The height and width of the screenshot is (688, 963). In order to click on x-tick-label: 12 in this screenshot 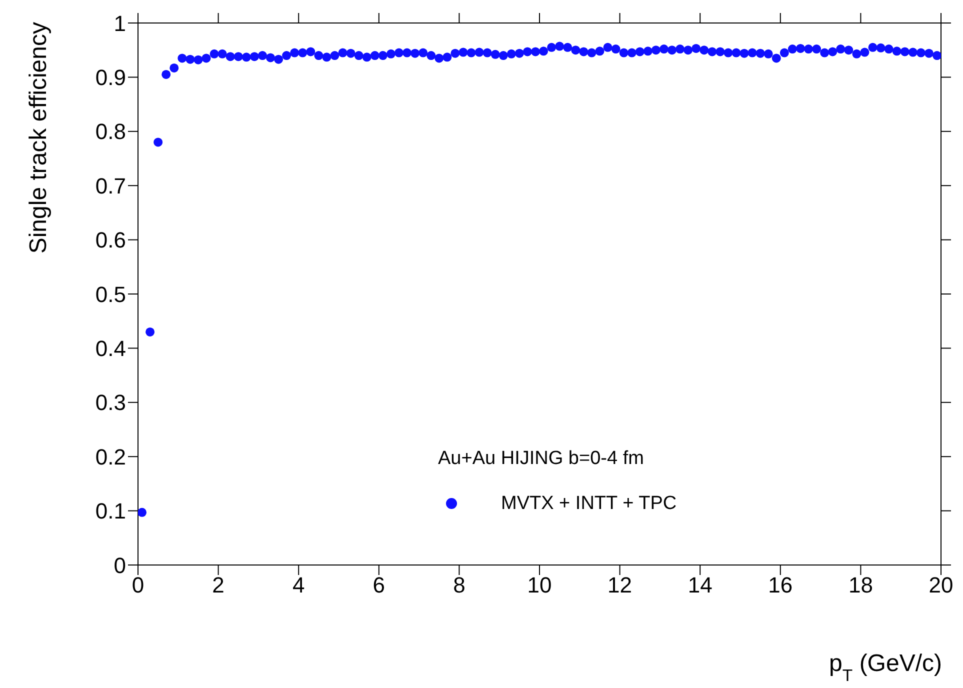, I will do `click(620, 585)`.